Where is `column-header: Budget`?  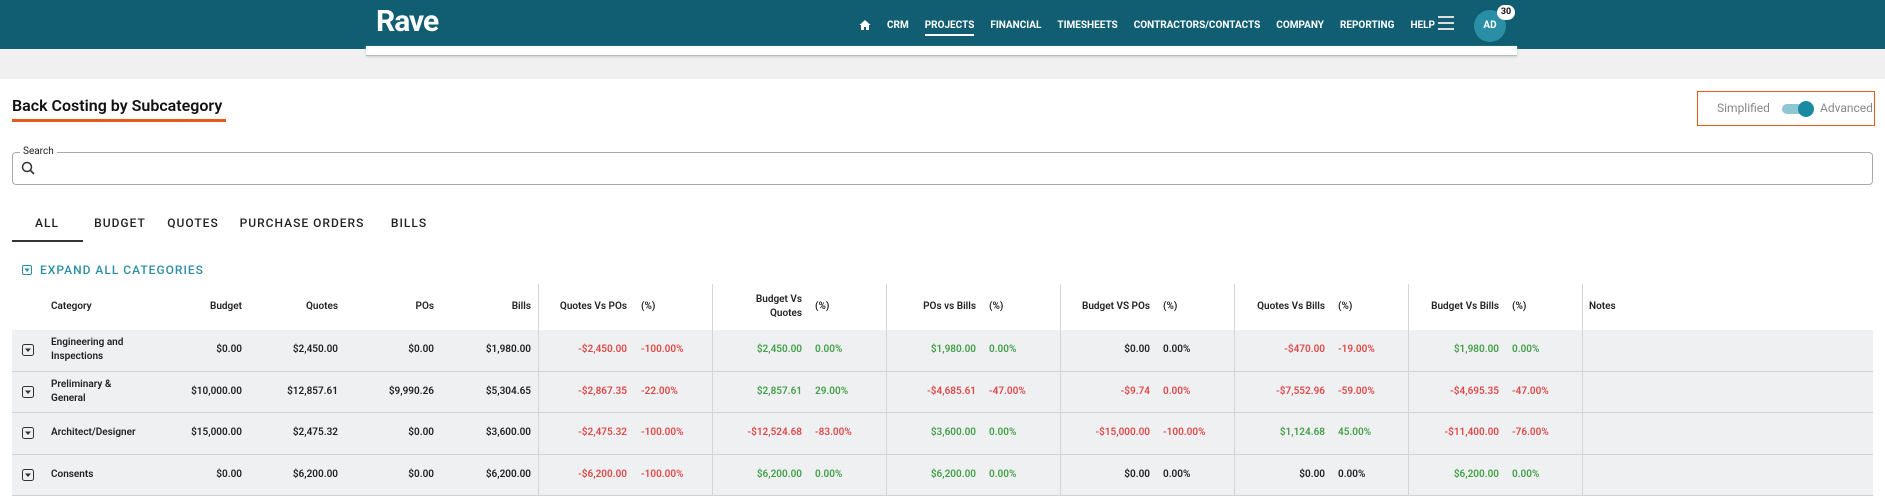 column-header: Budget is located at coordinates (226, 306).